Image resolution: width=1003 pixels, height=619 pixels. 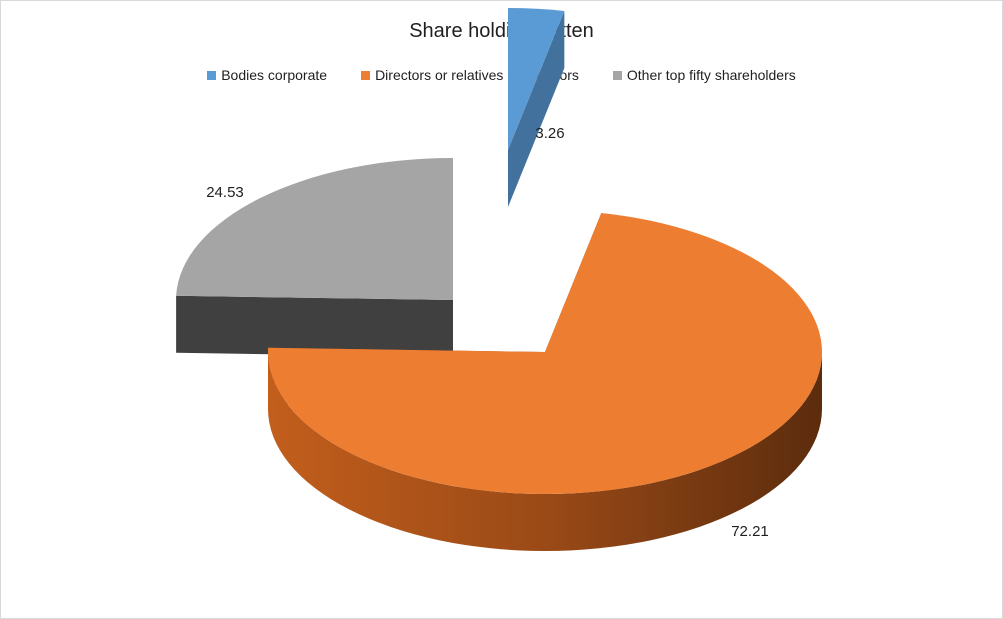 I want to click on data-label: 3.26, so click(x=549, y=133).